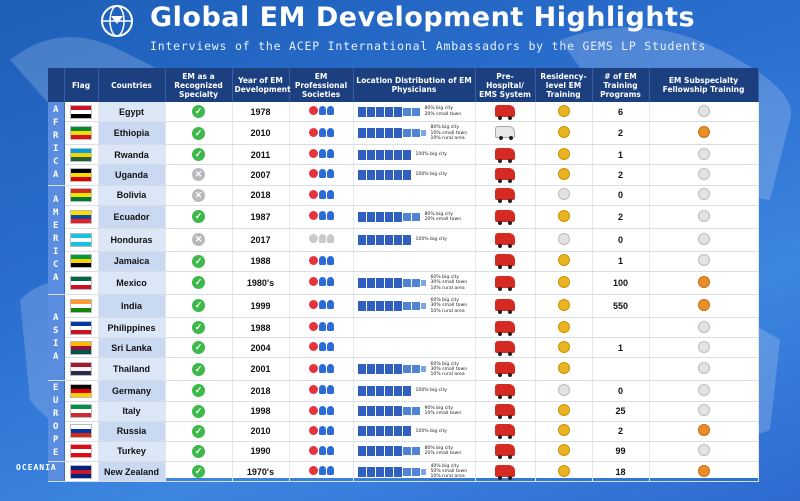 The width and height of the screenshot is (800, 501). I want to click on column-header-location: Location Distribution of EM Physicians, so click(414, 85).